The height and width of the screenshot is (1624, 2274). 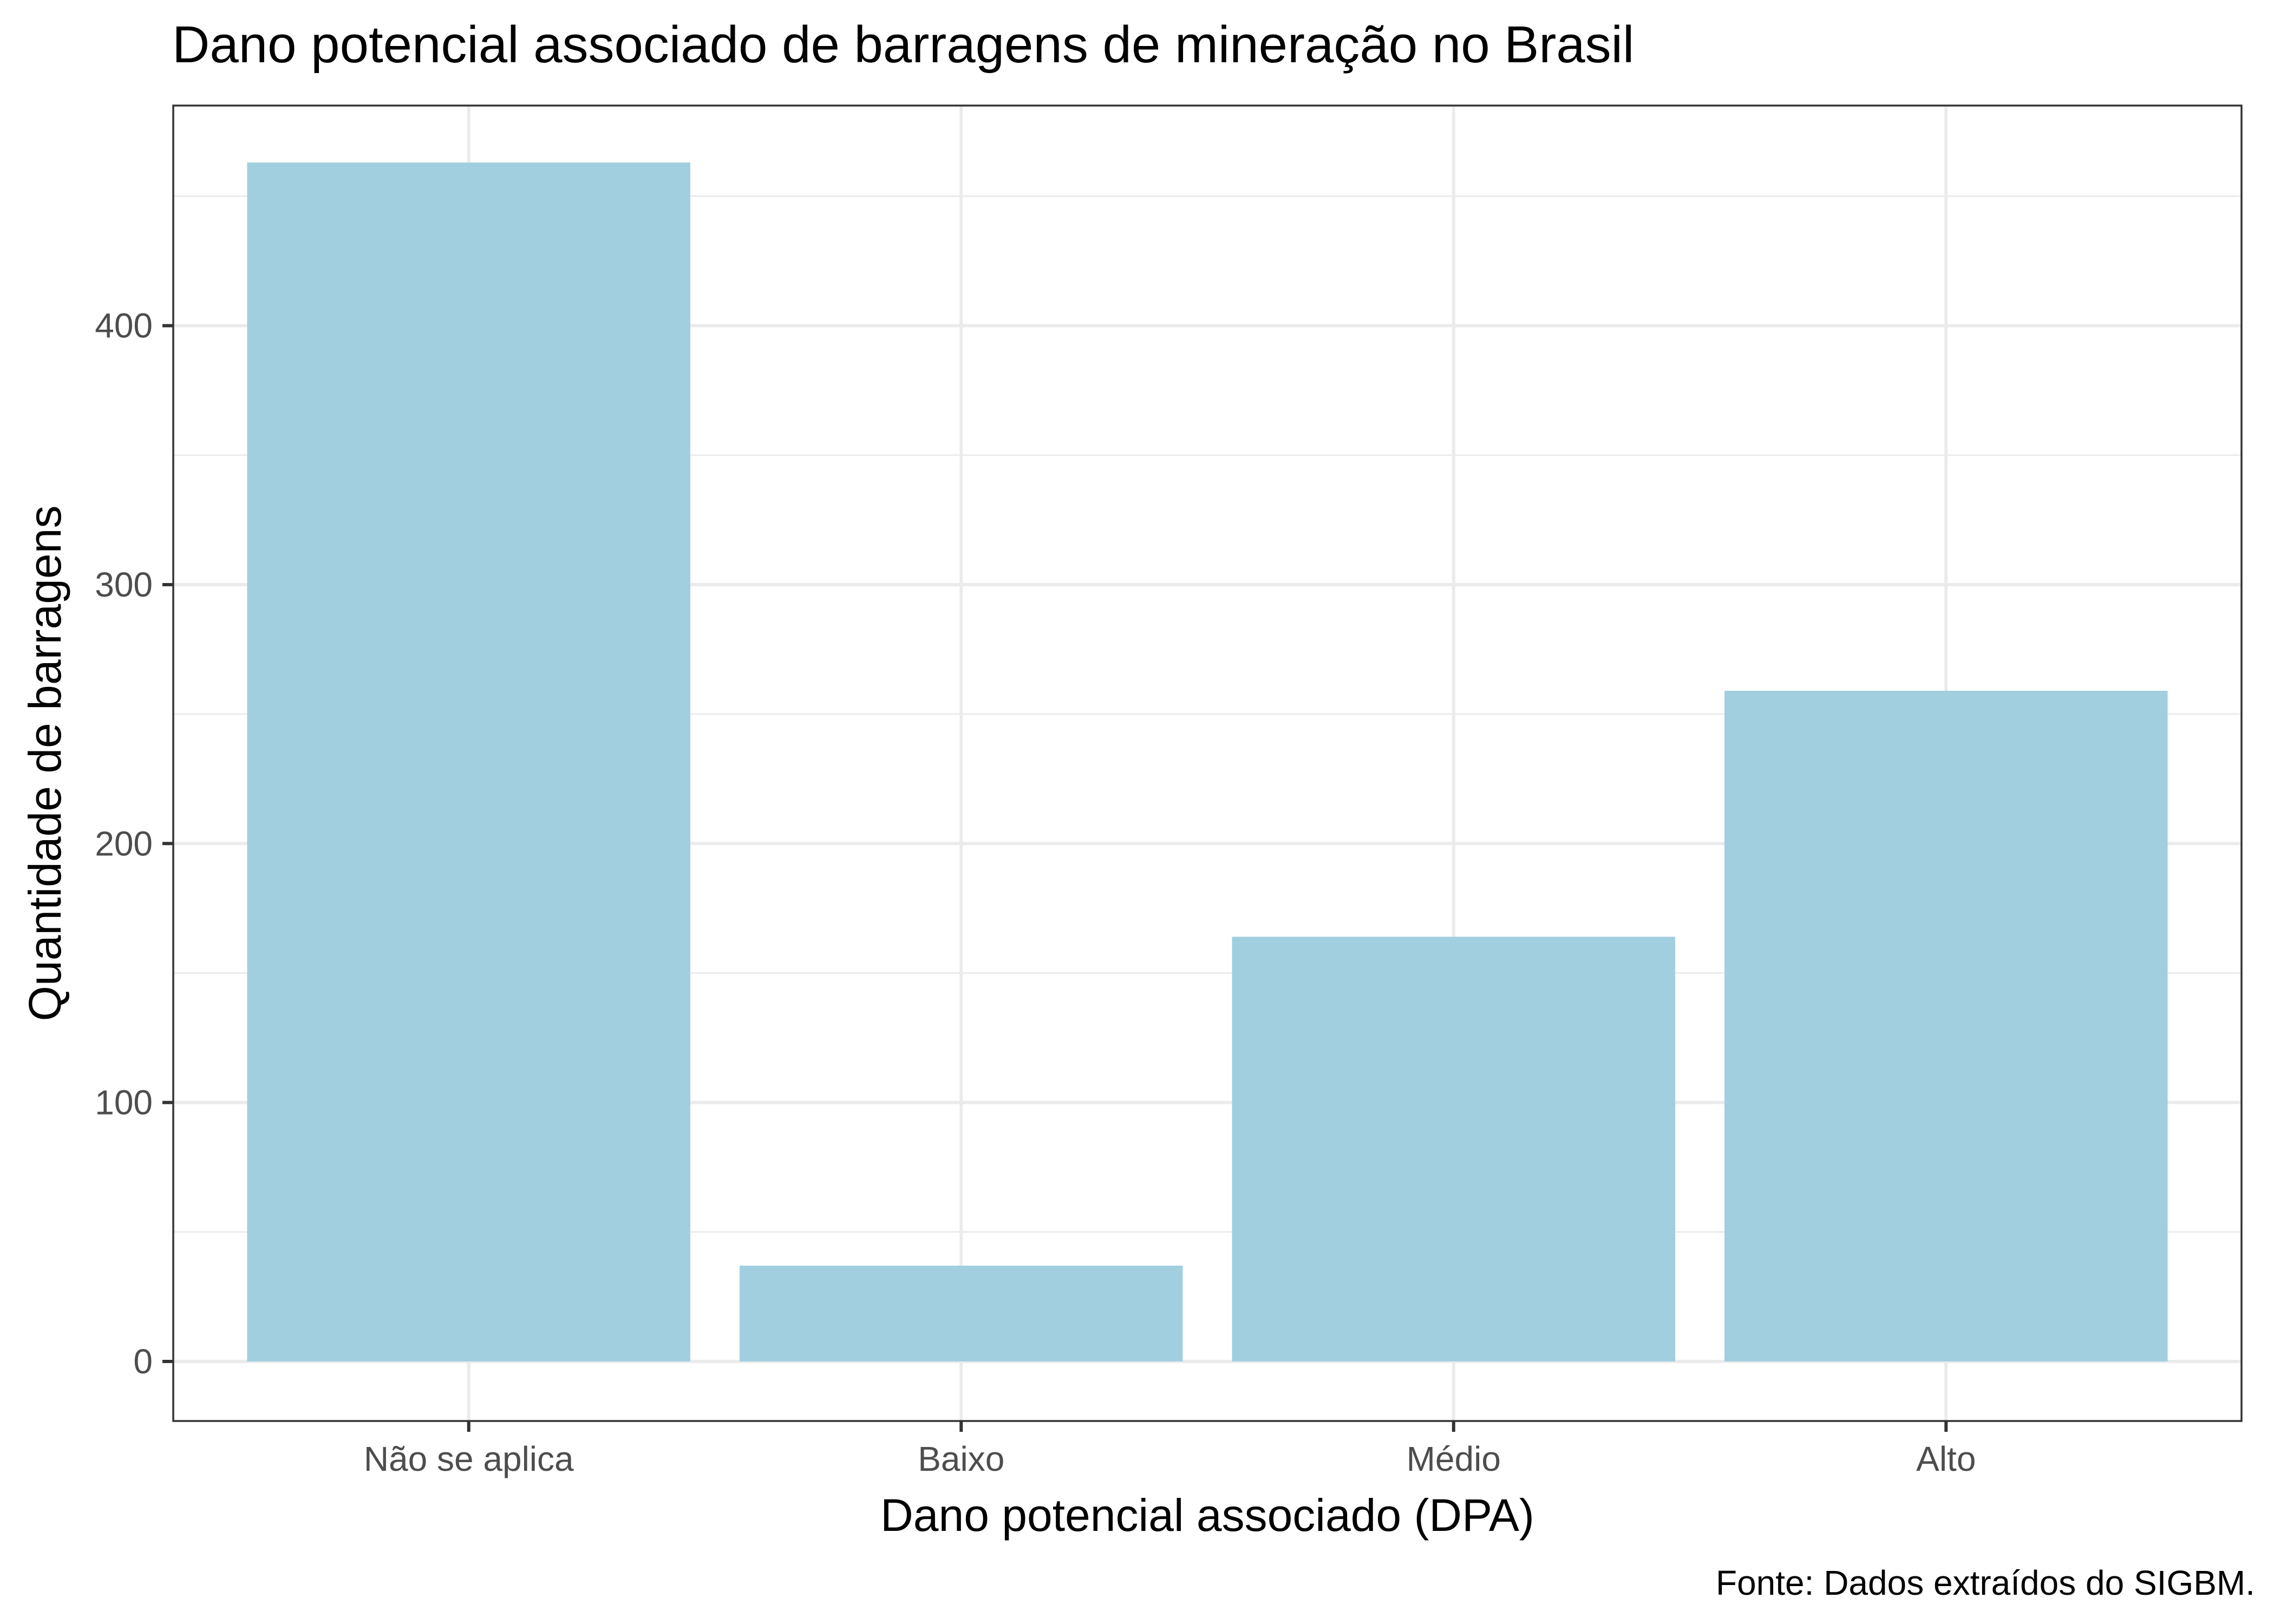 I want to click on y-axis-title: Quantidade de barragens, so click(x=44, y=763).